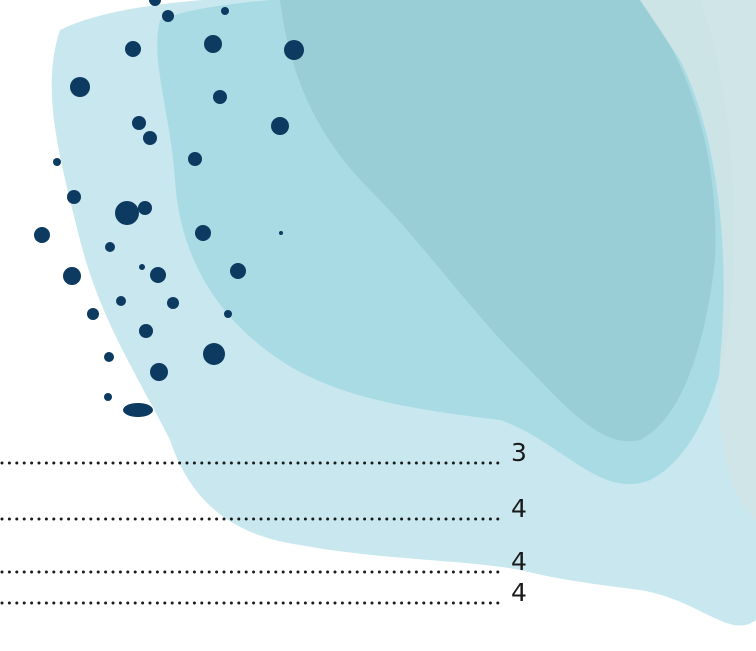 This screenshot has width=756, height=651. What do you see at coordinates (263, 452) in the screenshot?
I see `toc-entry: 3` at bounding box center [263, 452].